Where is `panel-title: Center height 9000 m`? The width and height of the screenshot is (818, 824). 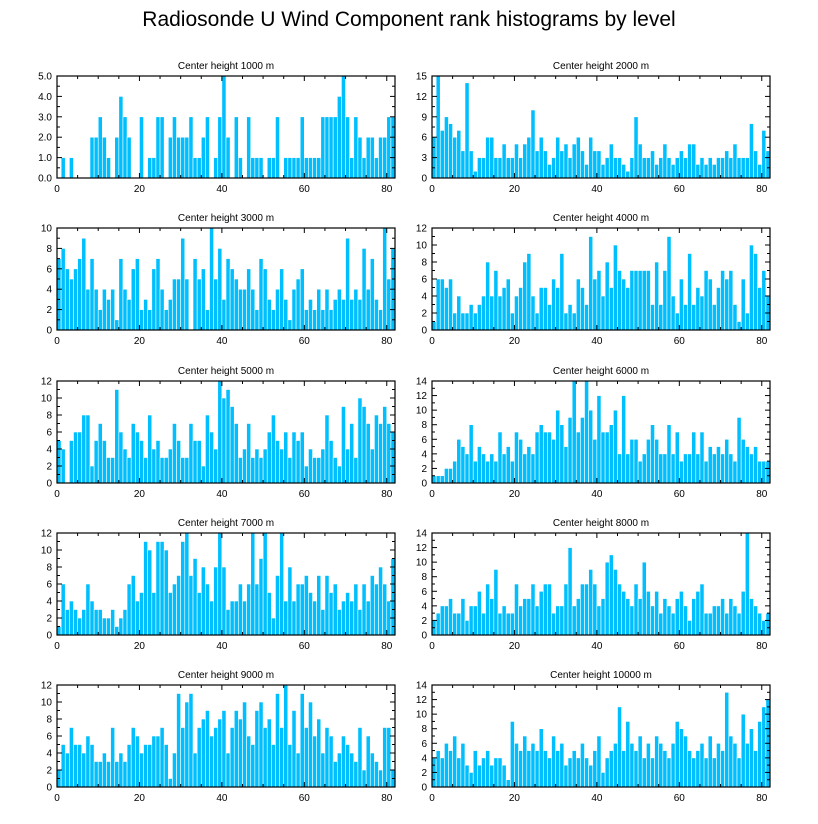 panel-title: Center height 9000 m is located at coordinates (226, 675).